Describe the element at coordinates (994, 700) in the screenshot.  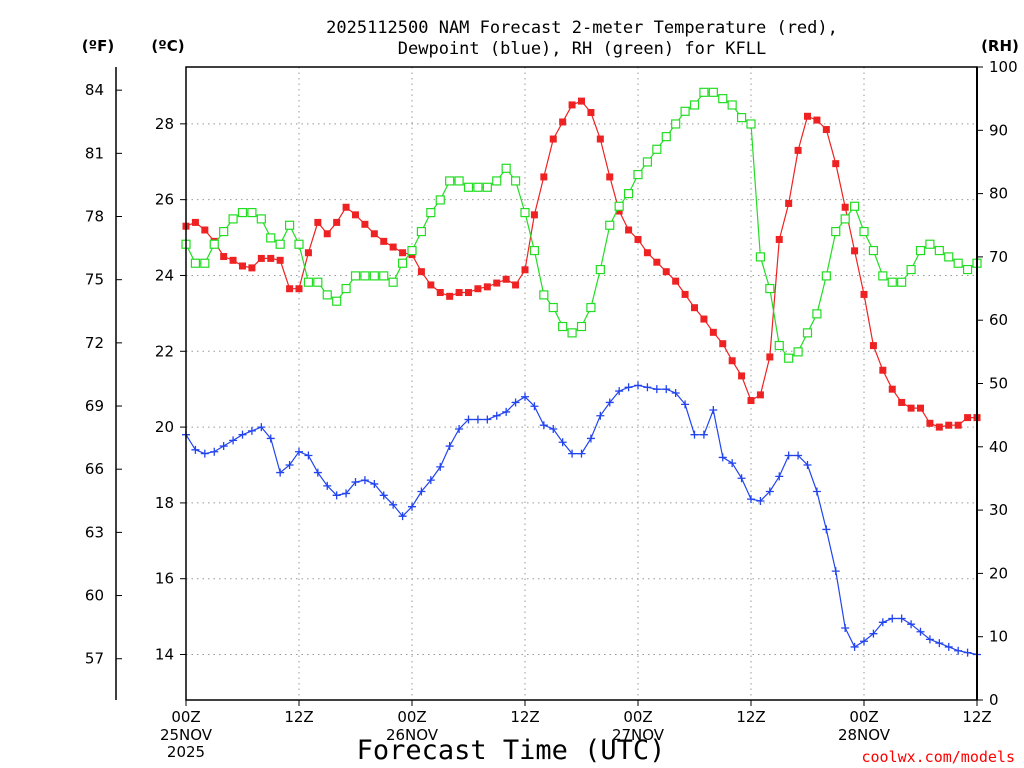
I see `rh-tick-label: 0` at that location.